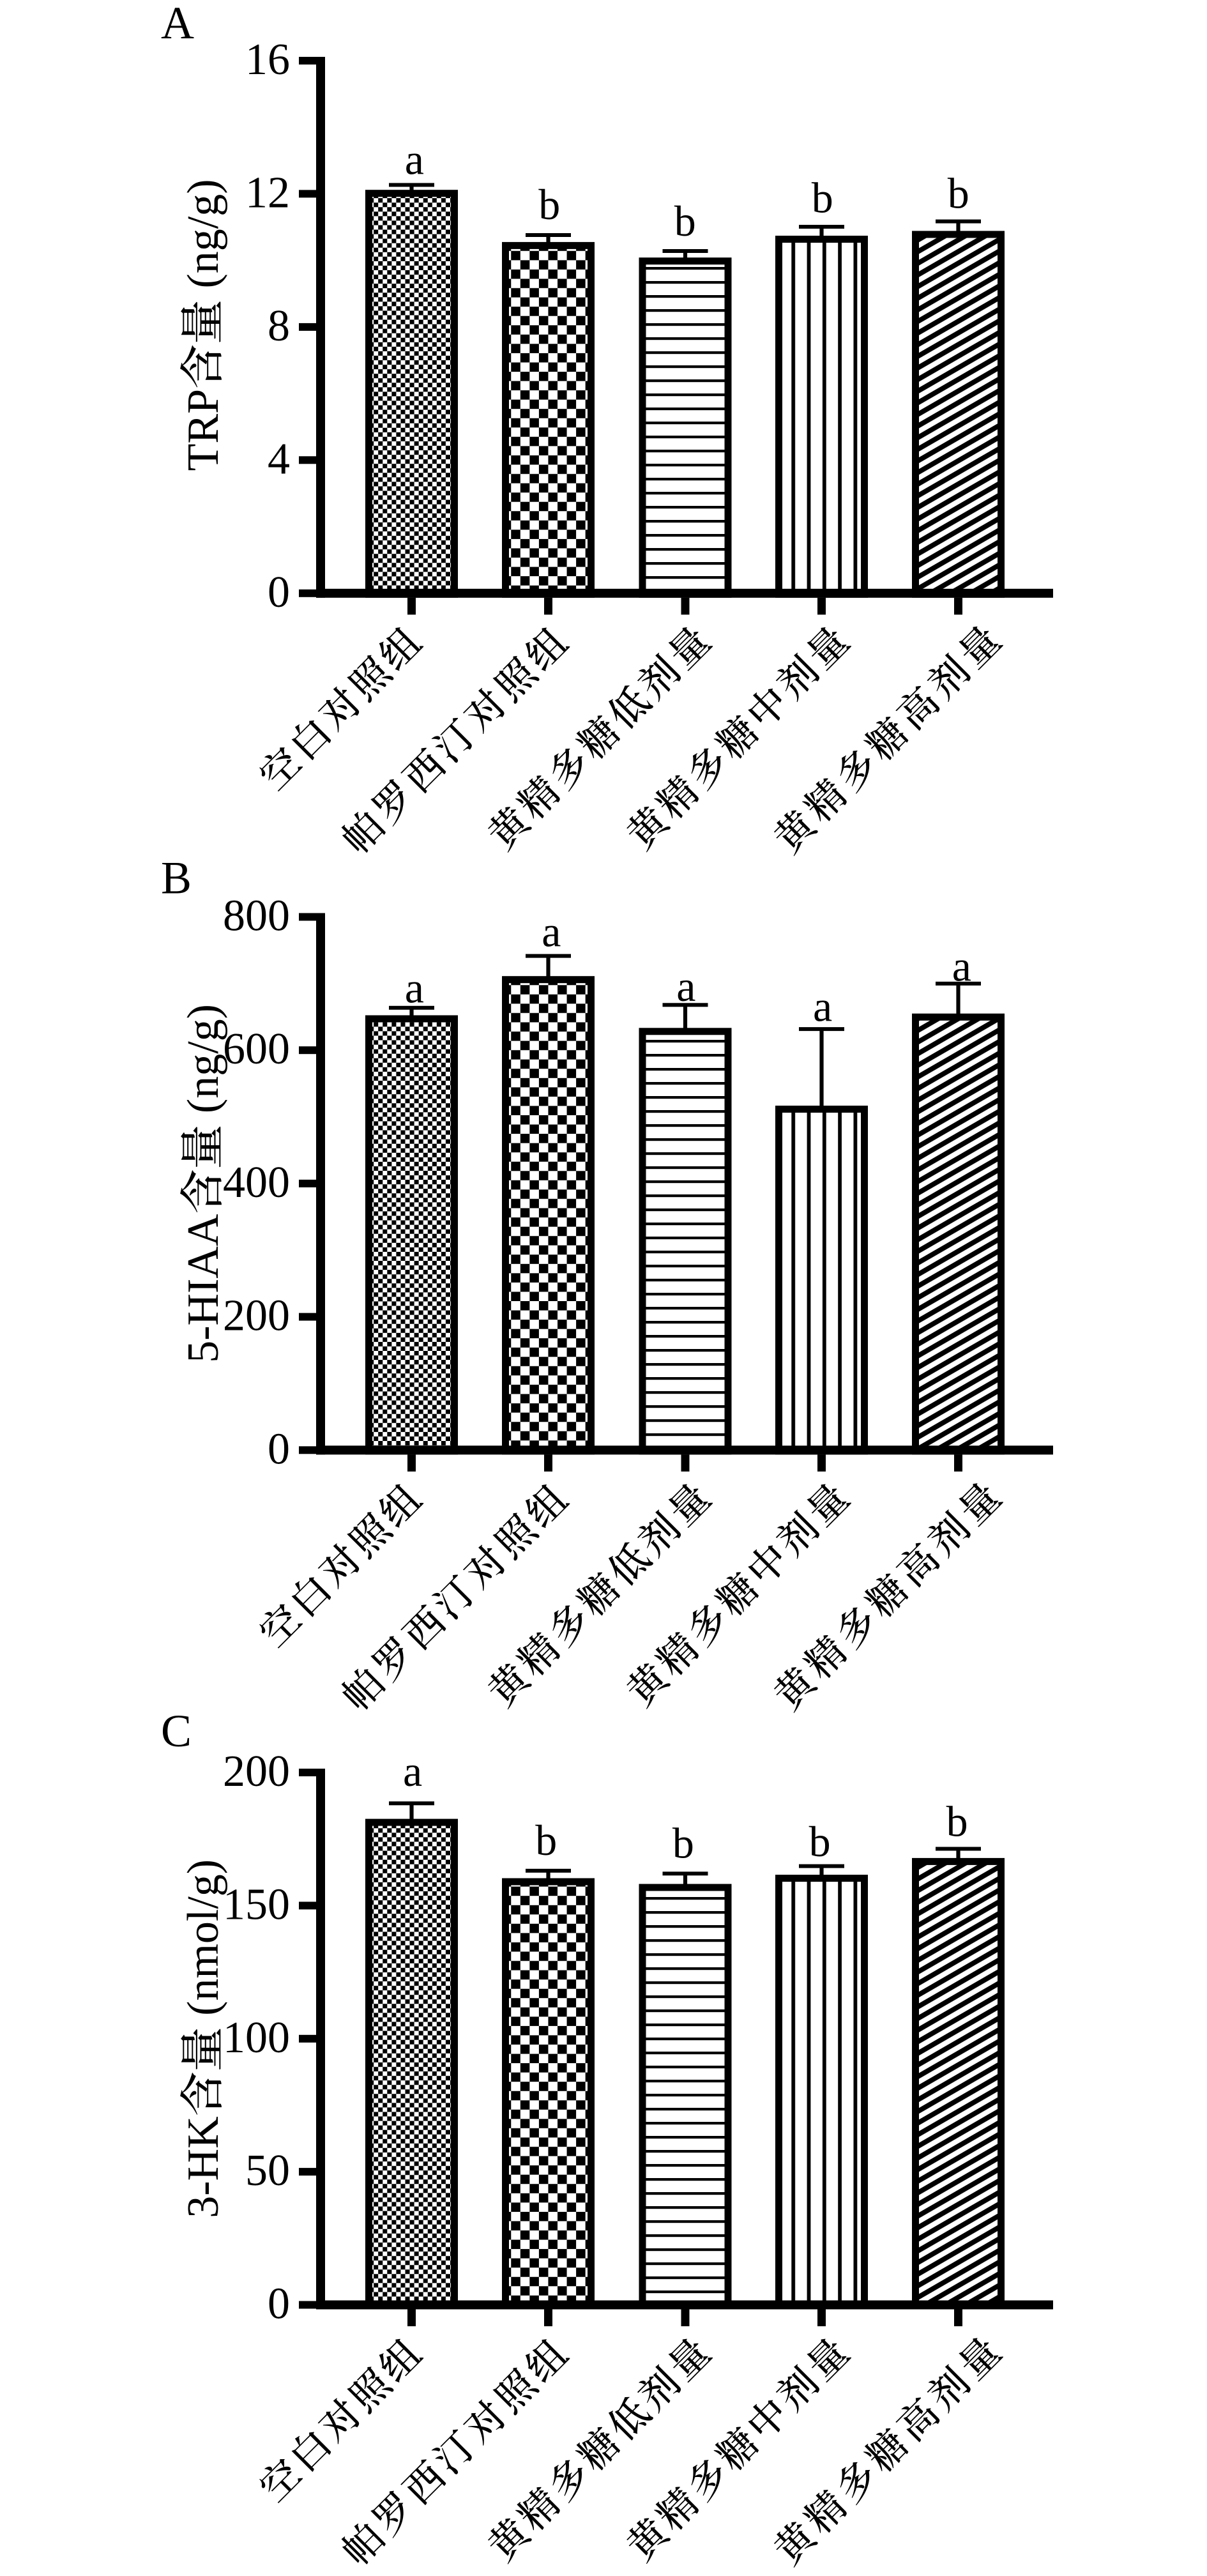 This screenshot has width=1207, height=2576. What do you see at coordinates (177, 1731) in the screenshot?
I see `svg-text: C` at bounding box center [177, 1731].